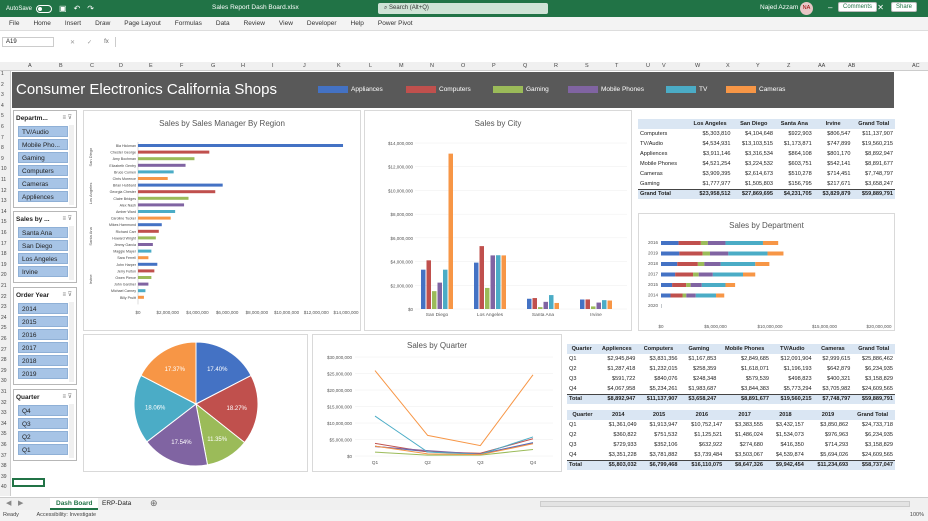 Image resolution: width=928 pixels, height=521 pixels. What do you see at coordinates (43, 196) in the screenshot?
I see `slicer-item: Appliences` at bounding box center [43, 196].